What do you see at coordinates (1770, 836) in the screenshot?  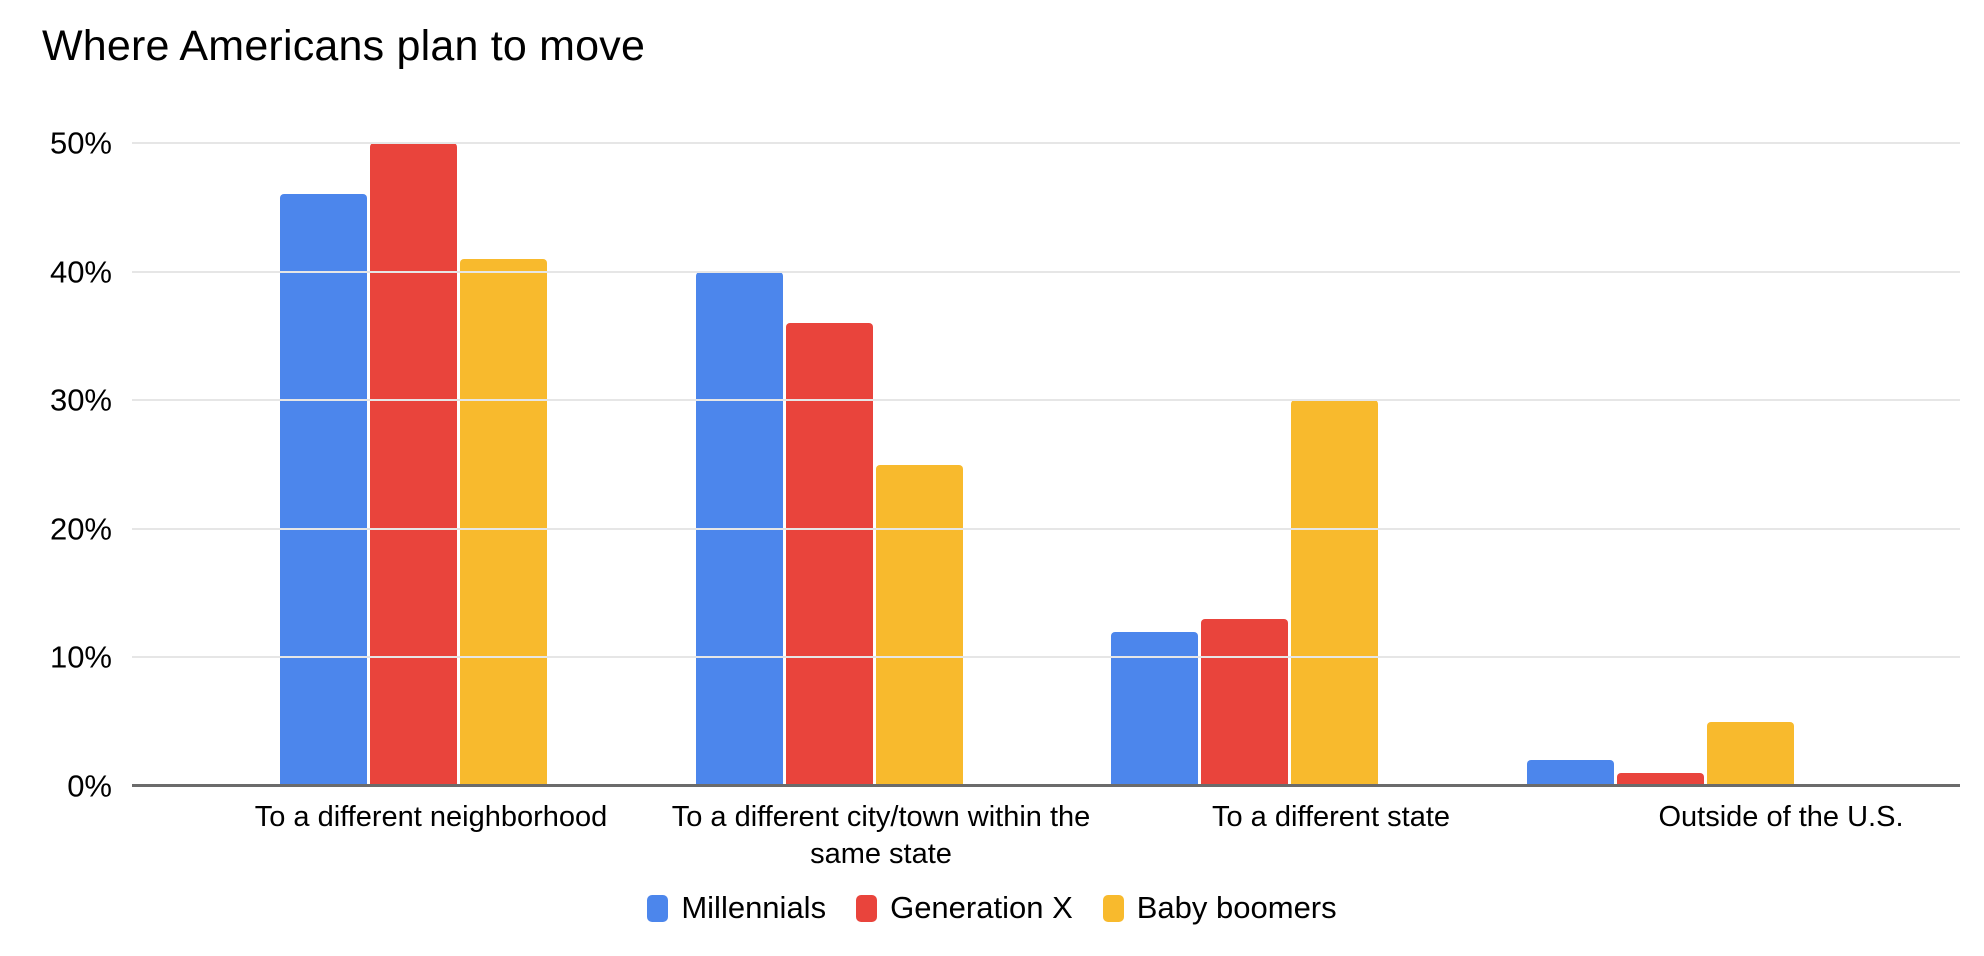 I see `x-label-cell: Outside of the U.S.` at bounding box center [1770, 836].